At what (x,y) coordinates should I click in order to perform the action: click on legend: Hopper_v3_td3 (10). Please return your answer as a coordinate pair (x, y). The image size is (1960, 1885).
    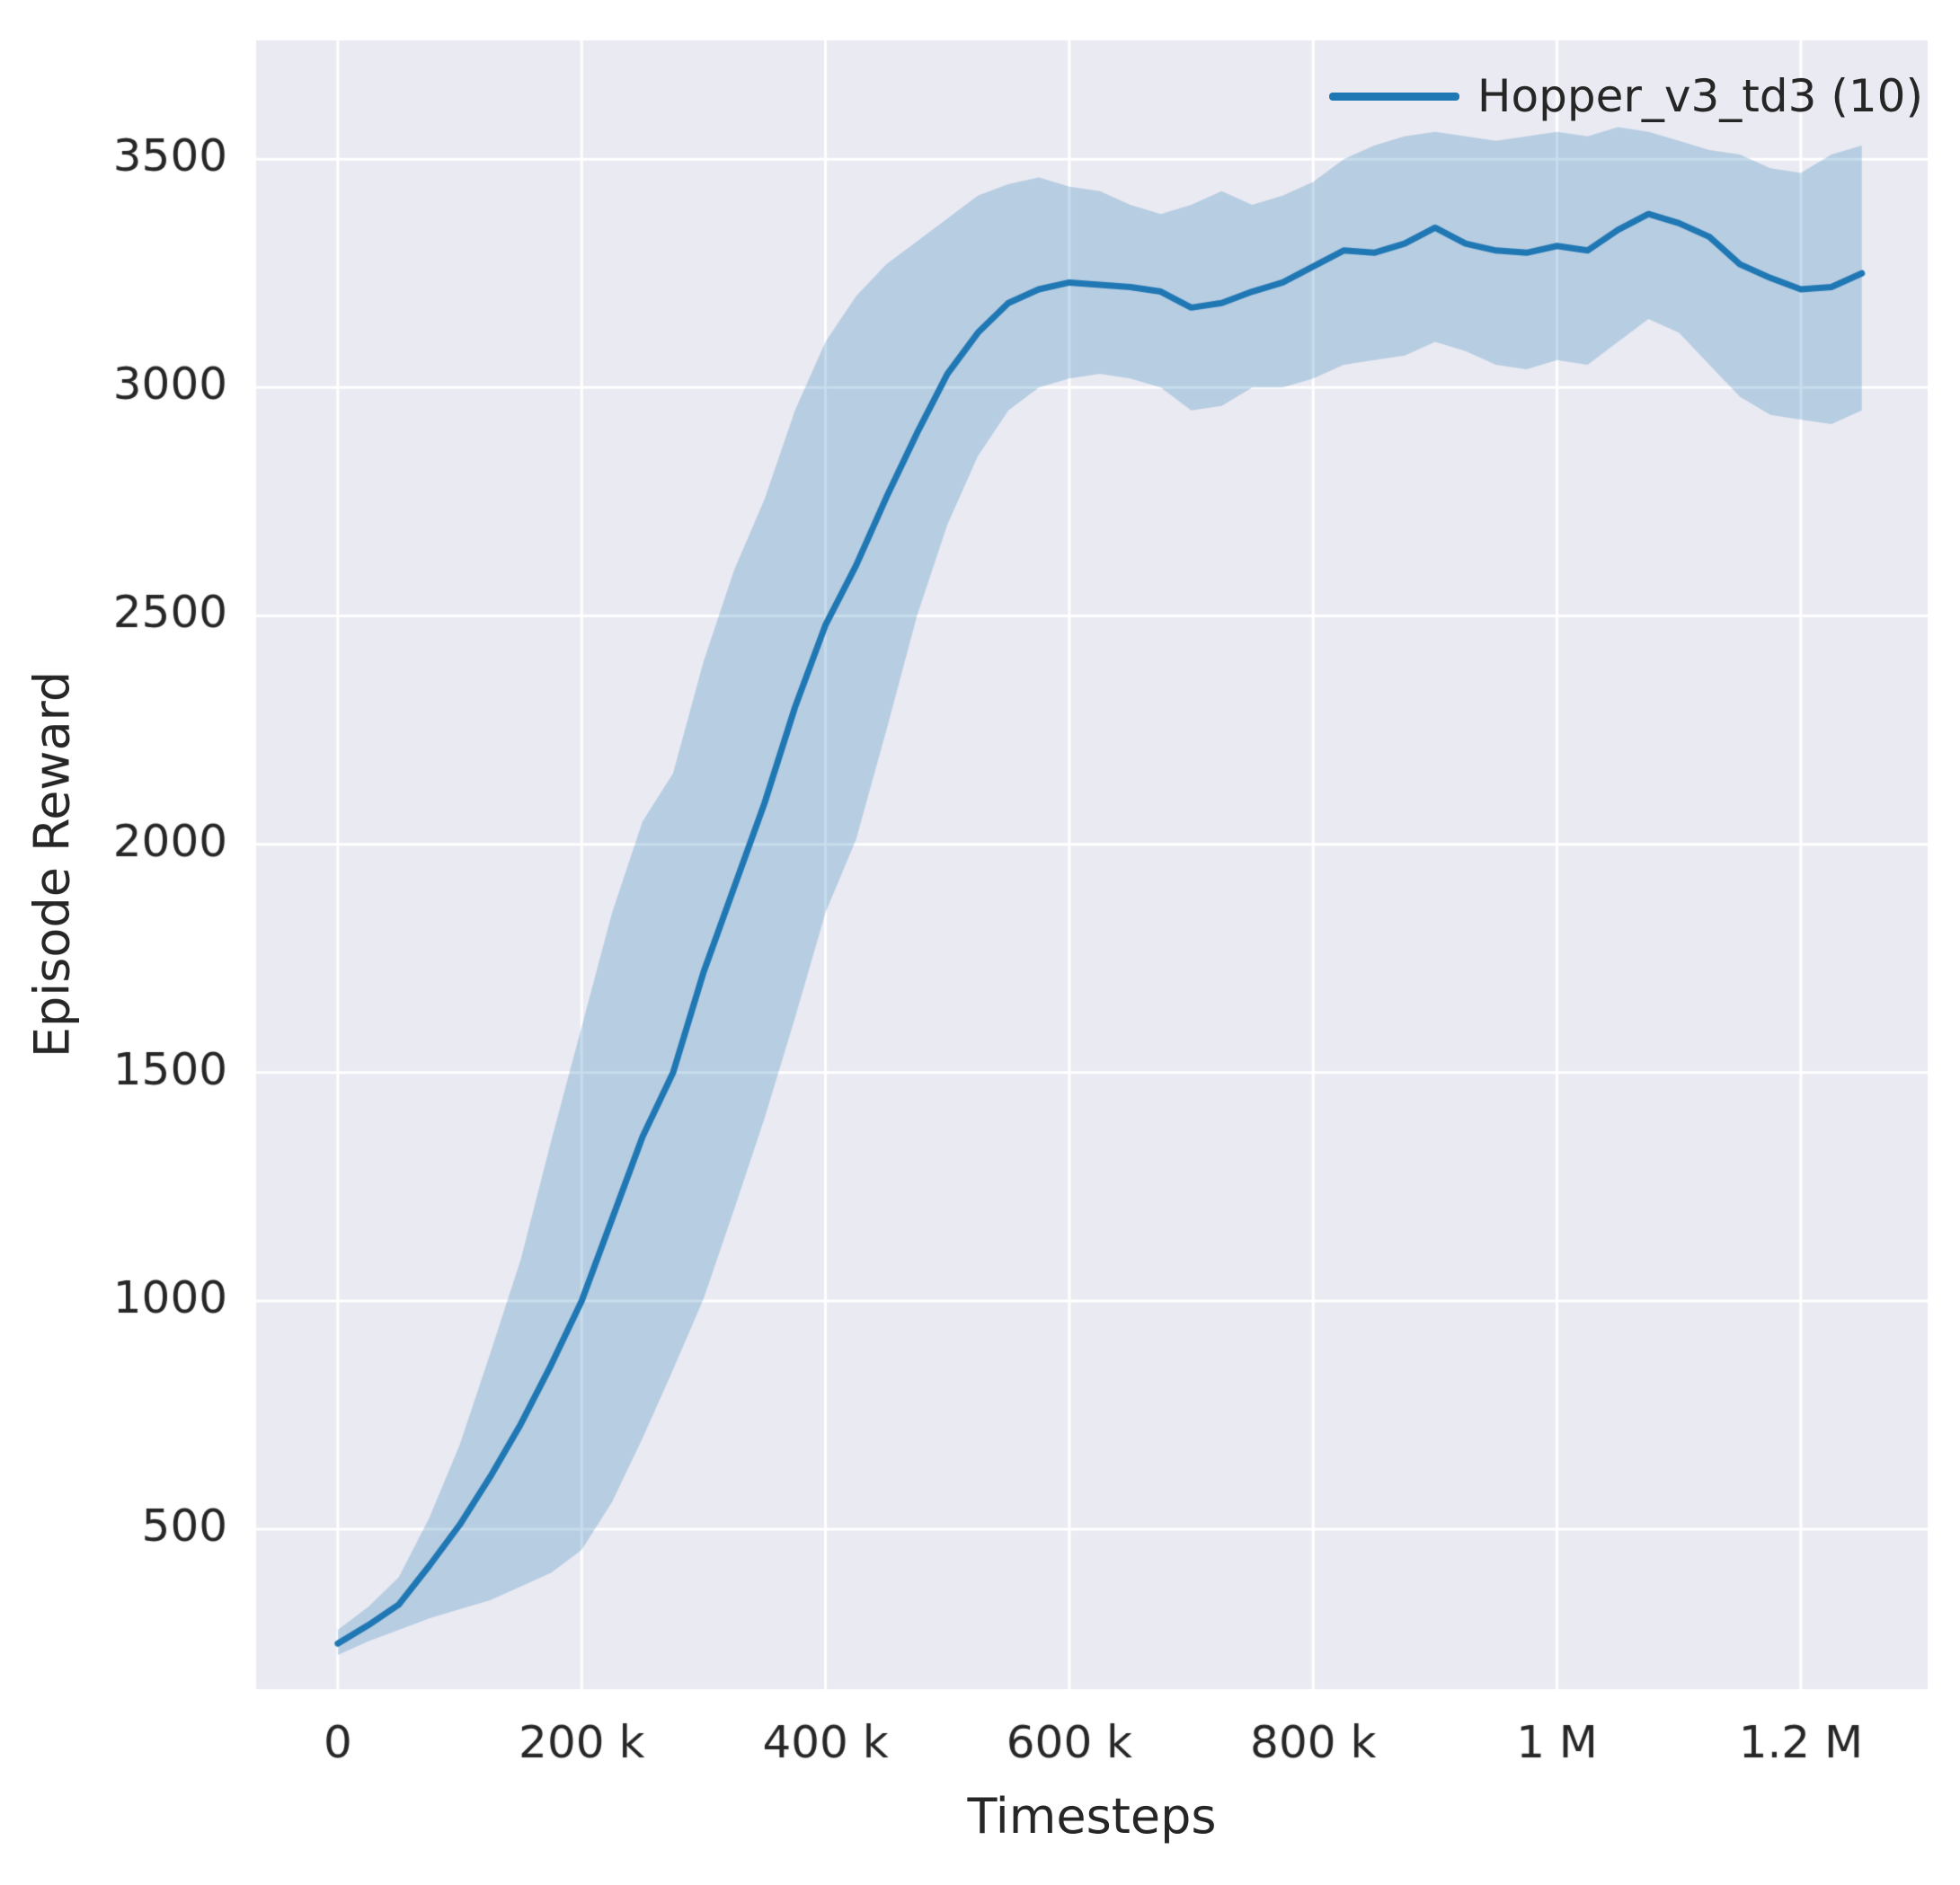
    Looking at the image, I should click on (1626, 96).